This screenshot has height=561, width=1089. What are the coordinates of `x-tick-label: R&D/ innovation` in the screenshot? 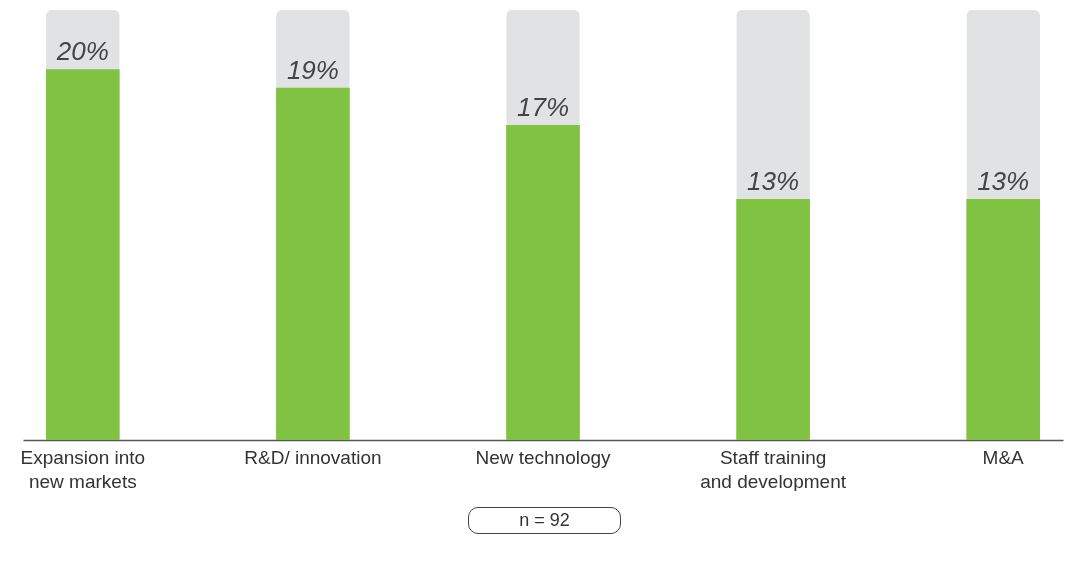 It's located at (313, 457).